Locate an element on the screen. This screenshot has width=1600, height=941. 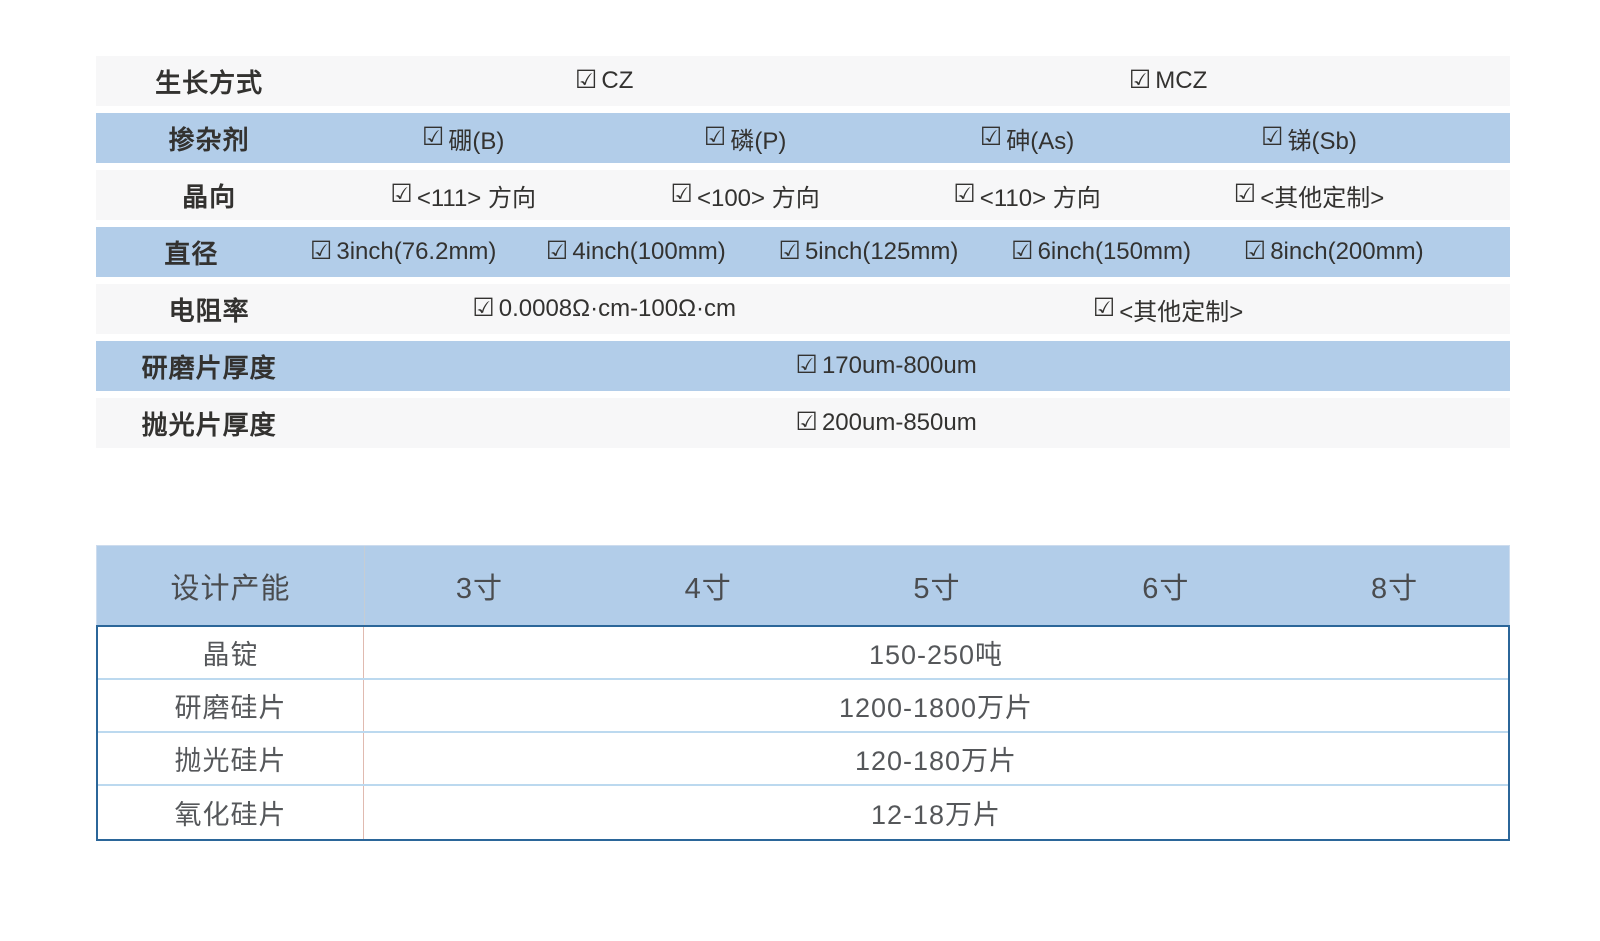
spec-option: ☑ 170um-800um is located at coordinates (886, 366).